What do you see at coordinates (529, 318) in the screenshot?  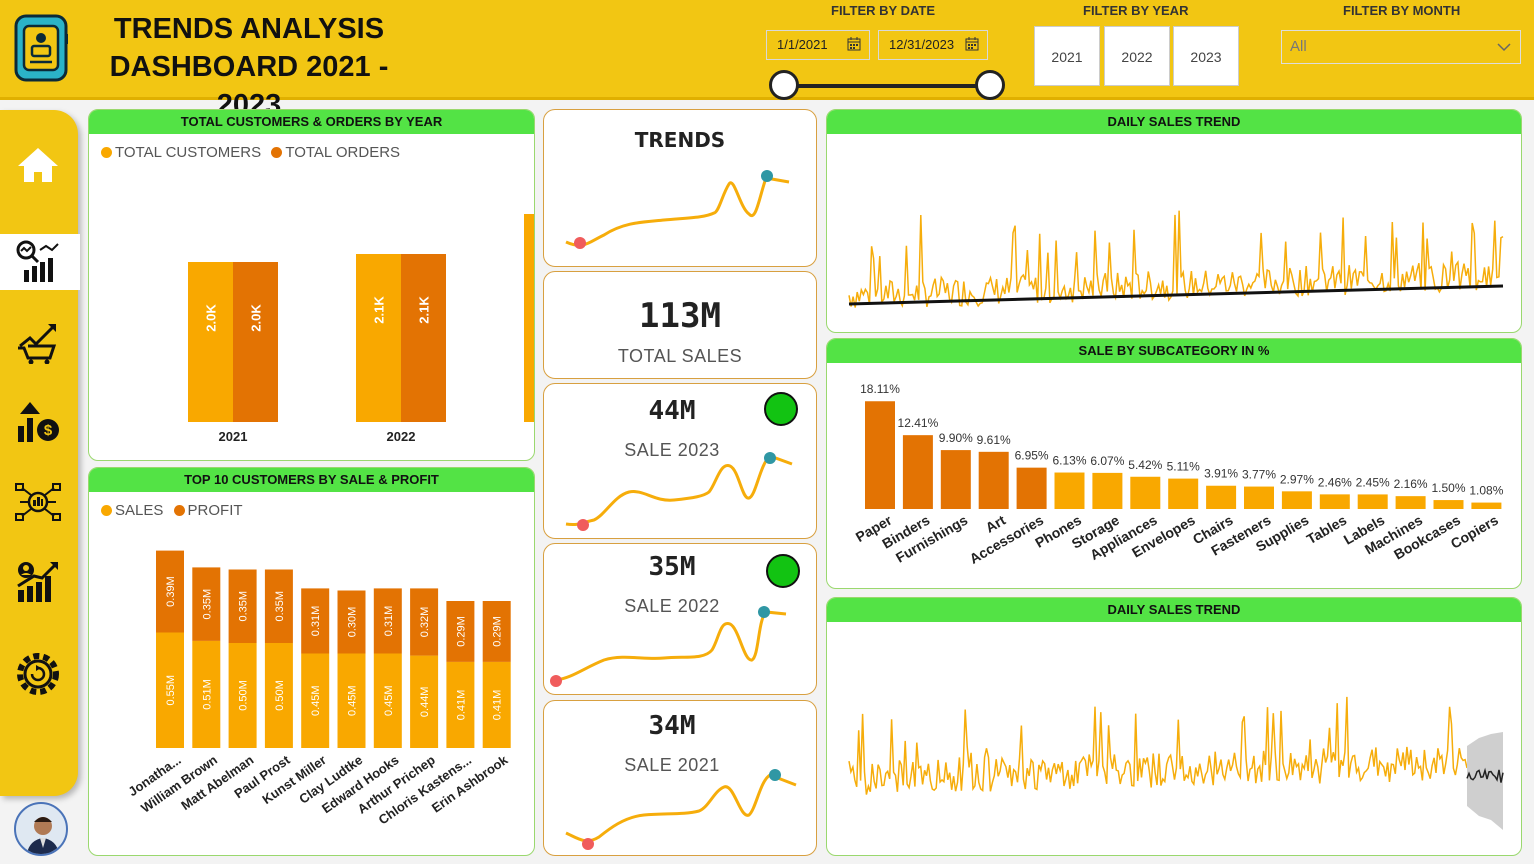 I see `bar-total-customers` at bounding box center [529, 318].